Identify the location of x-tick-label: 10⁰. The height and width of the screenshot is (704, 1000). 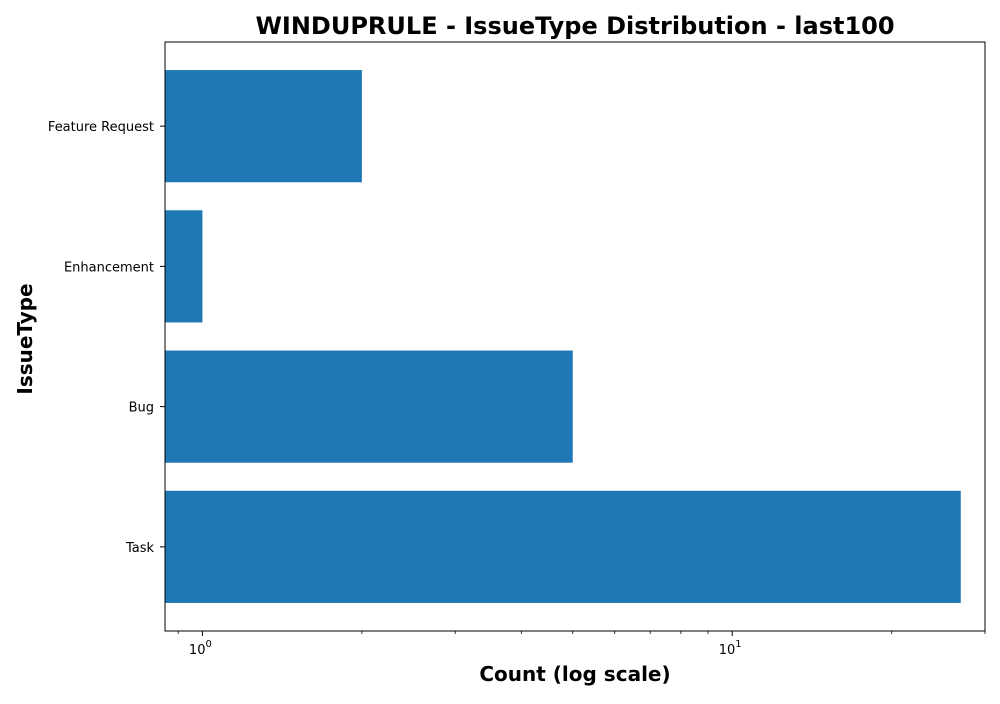
(200, 648).